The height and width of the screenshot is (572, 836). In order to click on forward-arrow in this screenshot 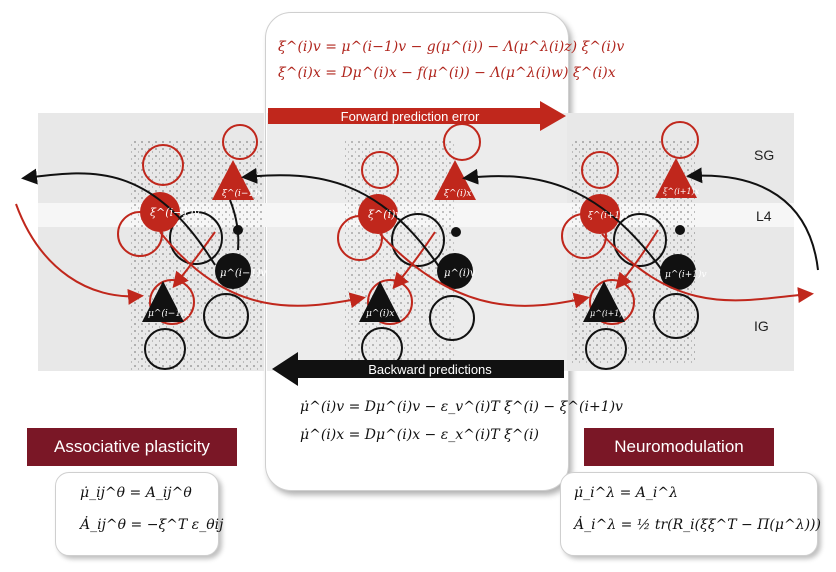, I will do `click(417, 116)`.